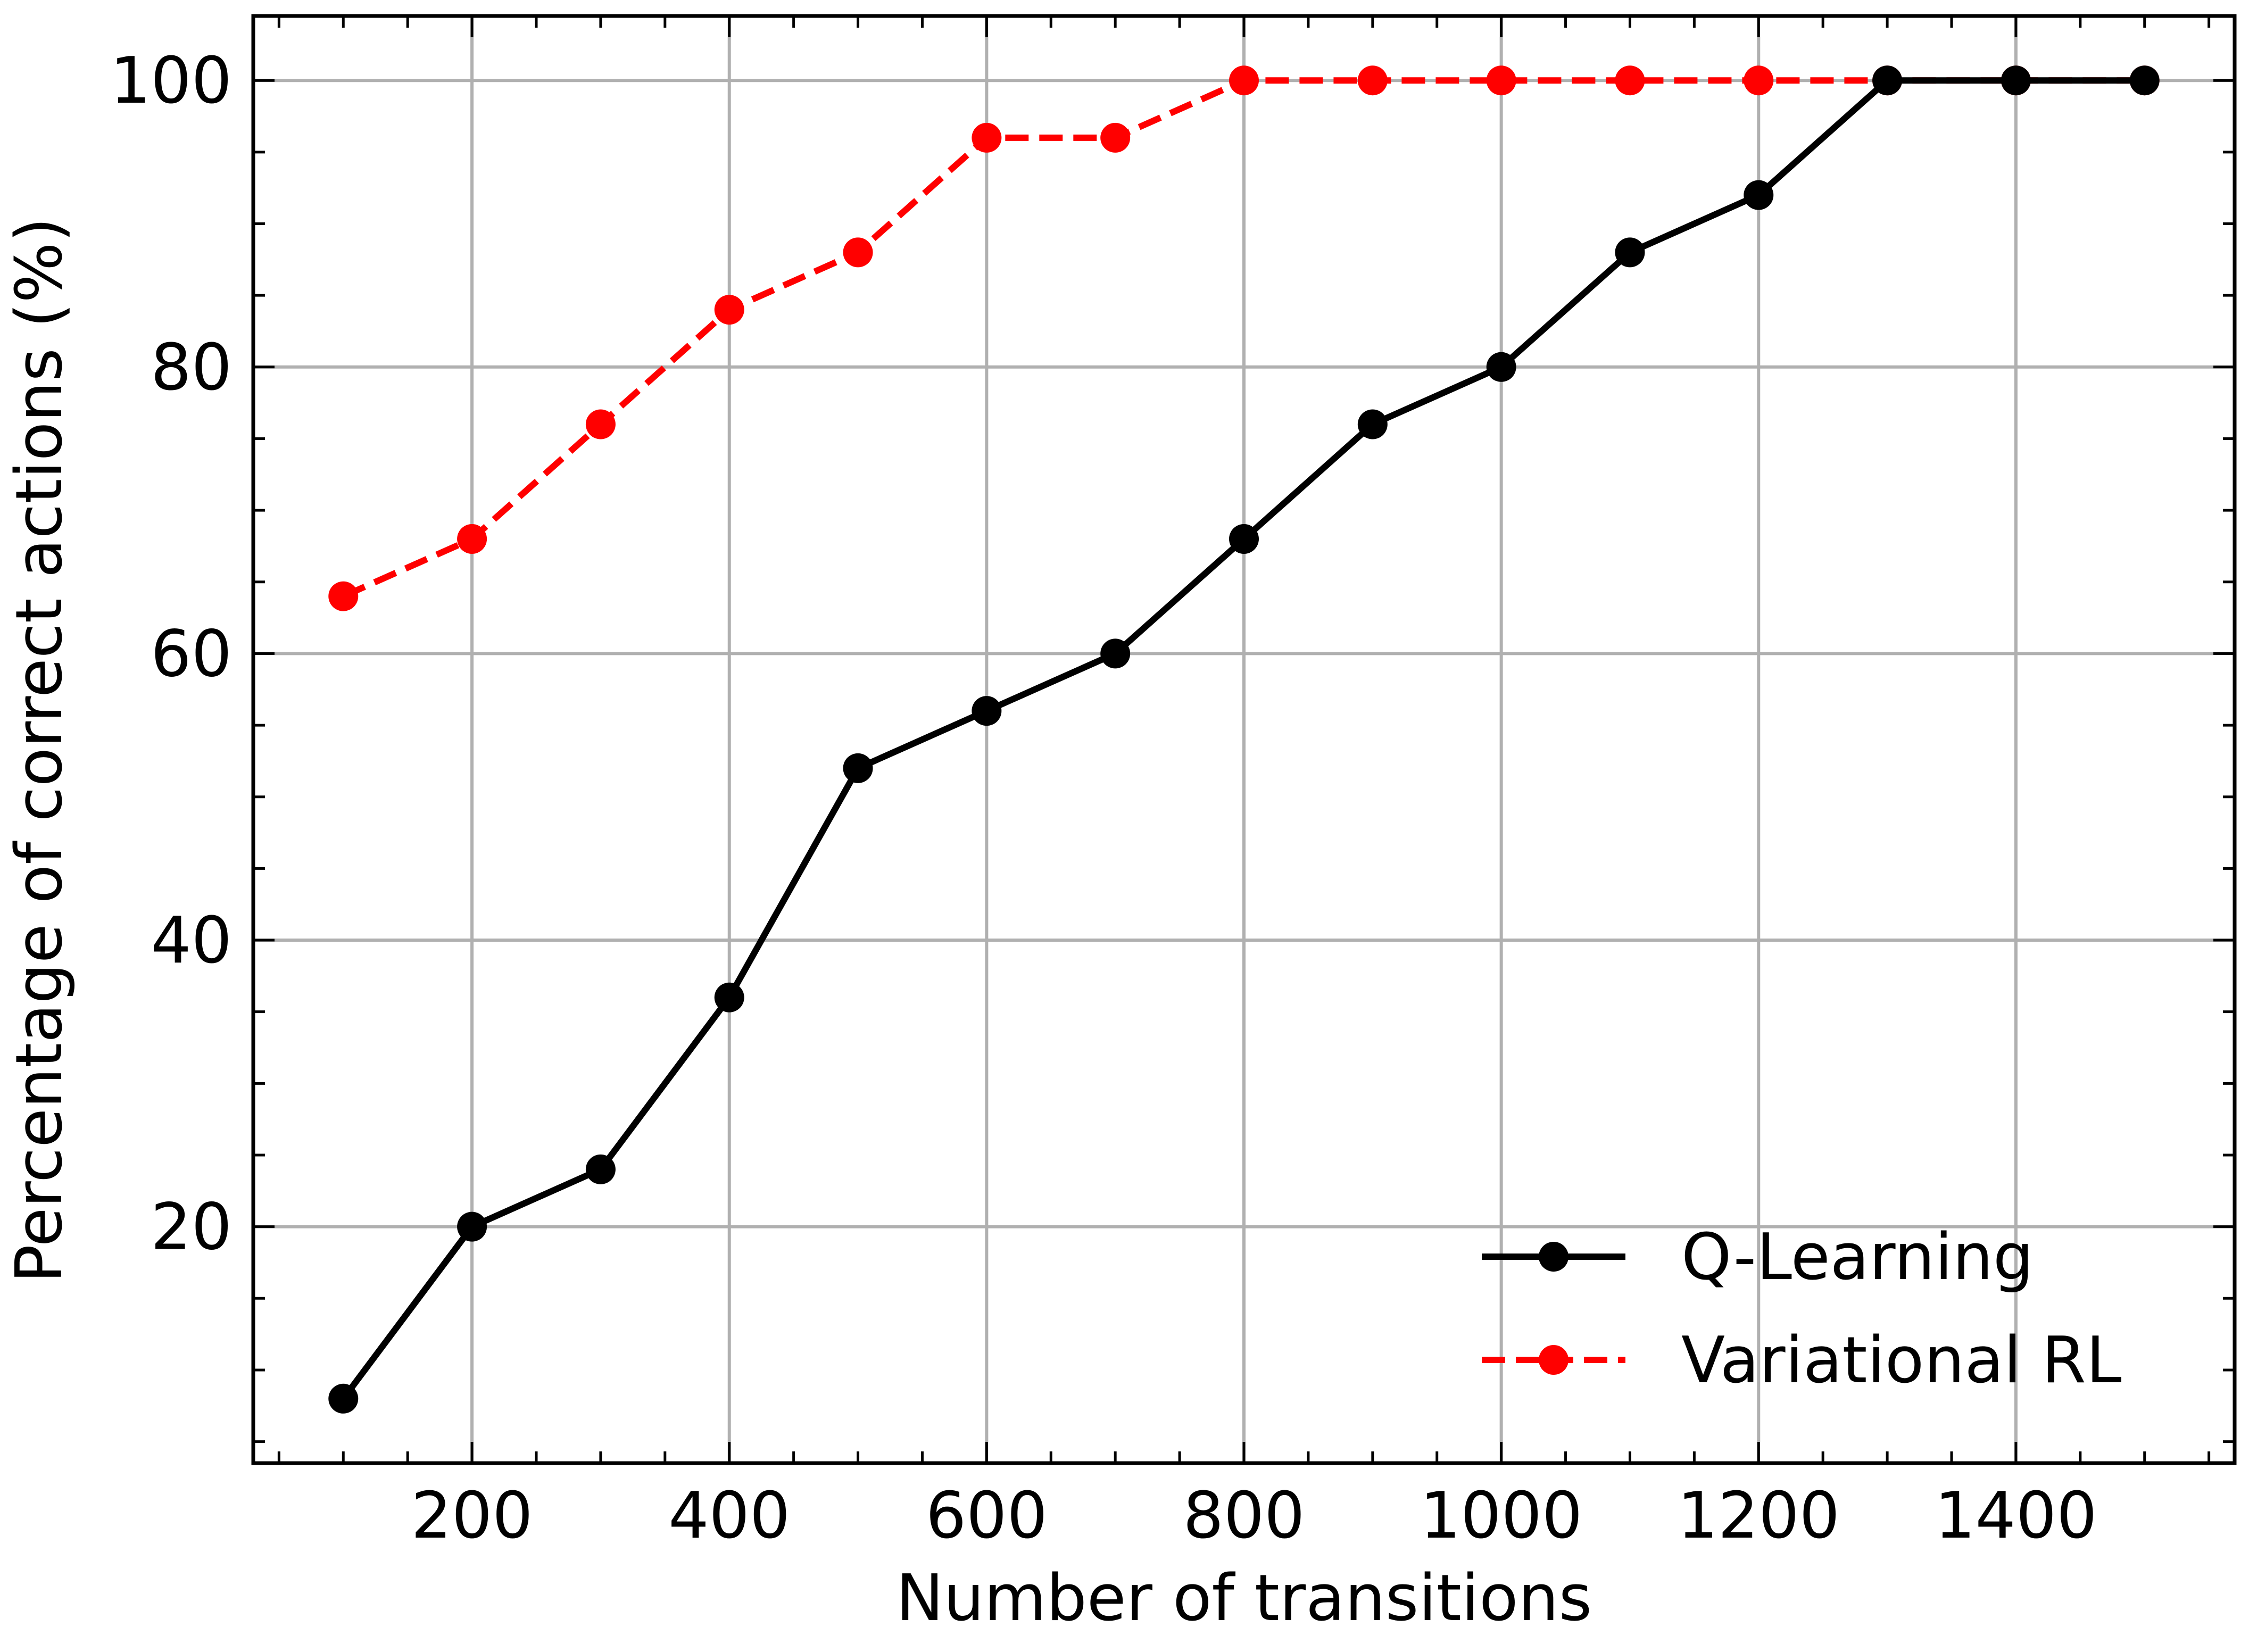 This screenshot has height=1652, width=2249. What do you see at coordinates (1902, 1361) in the screenshot?
I see `legend-label-variational-rl: Variational RL` at bounding box center [1902, 1361].